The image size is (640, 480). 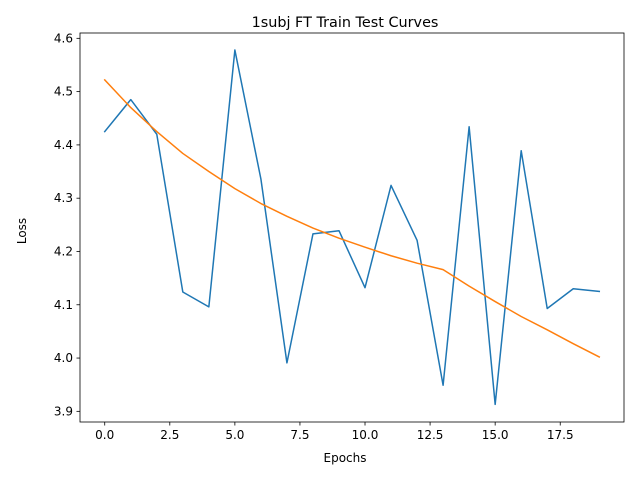 What do you see at coordinates (234, 435) in the screenshot?
I see `x-tick-label: 5.0` at bounding box center [234, 435].